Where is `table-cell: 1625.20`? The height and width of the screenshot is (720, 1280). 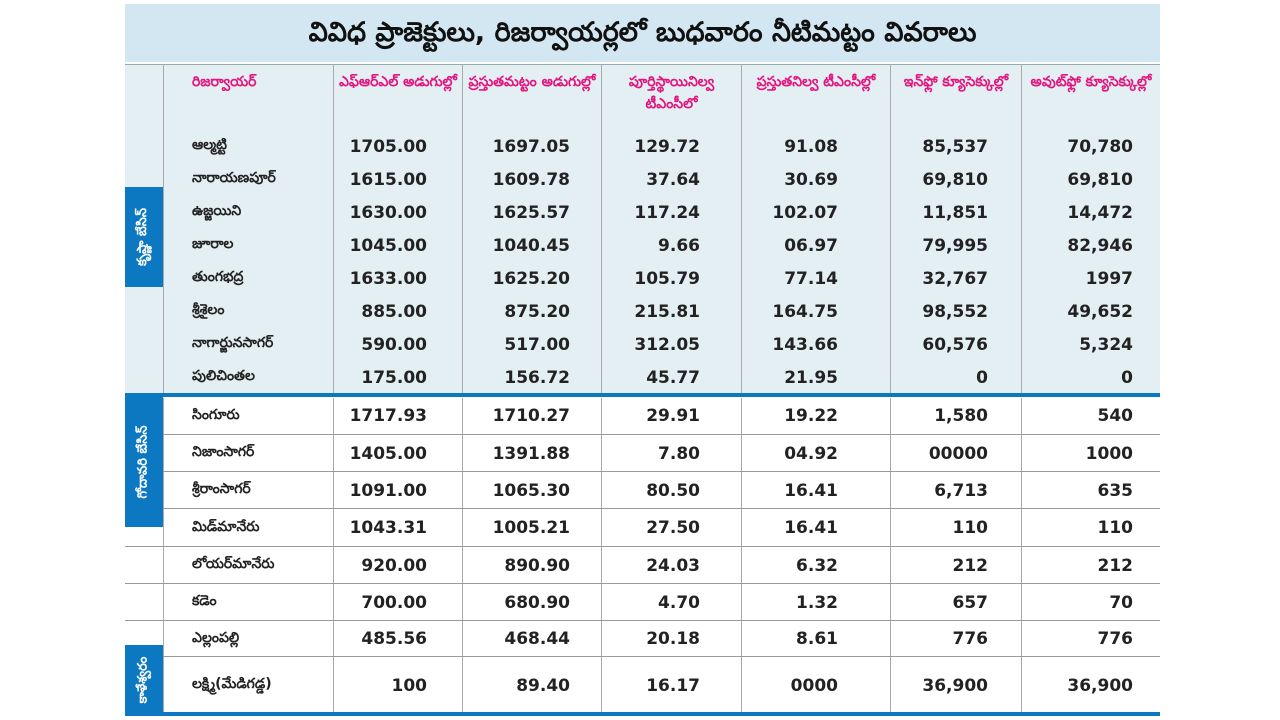 table-cell: 1625.20 is located at coordinates (531, 278).